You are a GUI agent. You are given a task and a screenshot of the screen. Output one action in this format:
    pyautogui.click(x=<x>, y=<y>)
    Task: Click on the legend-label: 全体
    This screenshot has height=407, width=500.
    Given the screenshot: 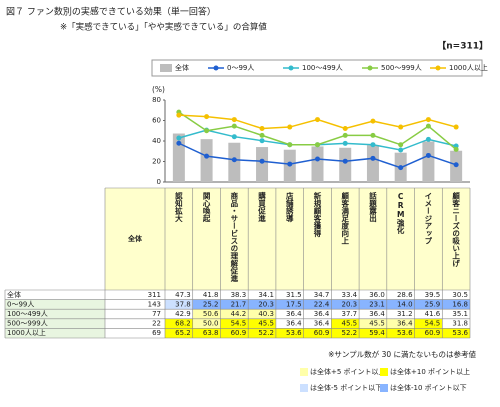 What is the action you would take?
    pyautogui.click(x=182, y=67)
    